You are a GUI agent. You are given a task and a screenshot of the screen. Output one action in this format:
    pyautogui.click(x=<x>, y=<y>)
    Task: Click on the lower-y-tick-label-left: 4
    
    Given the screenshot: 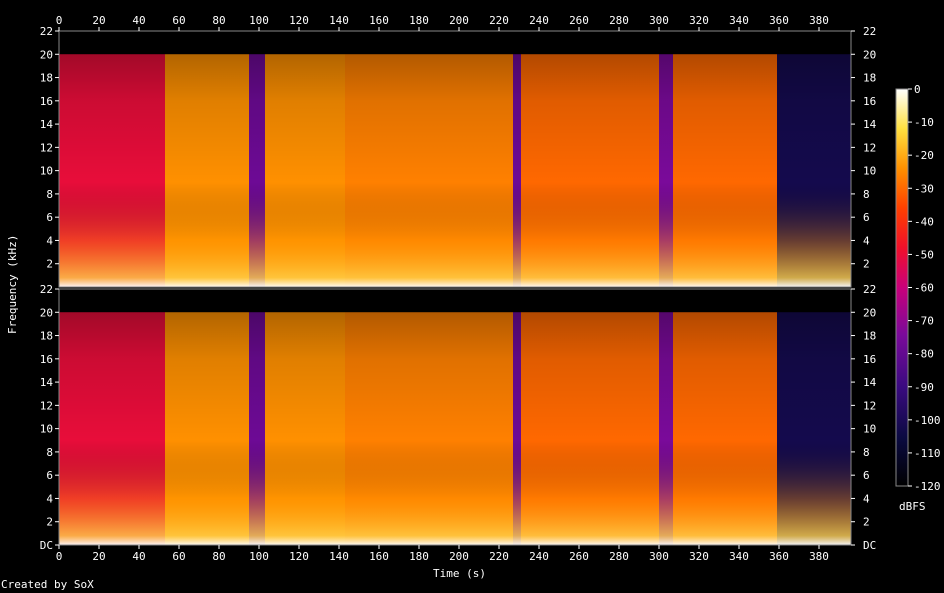 What is the action you would take?
    pyautogui.click(x=49, y=498)
    